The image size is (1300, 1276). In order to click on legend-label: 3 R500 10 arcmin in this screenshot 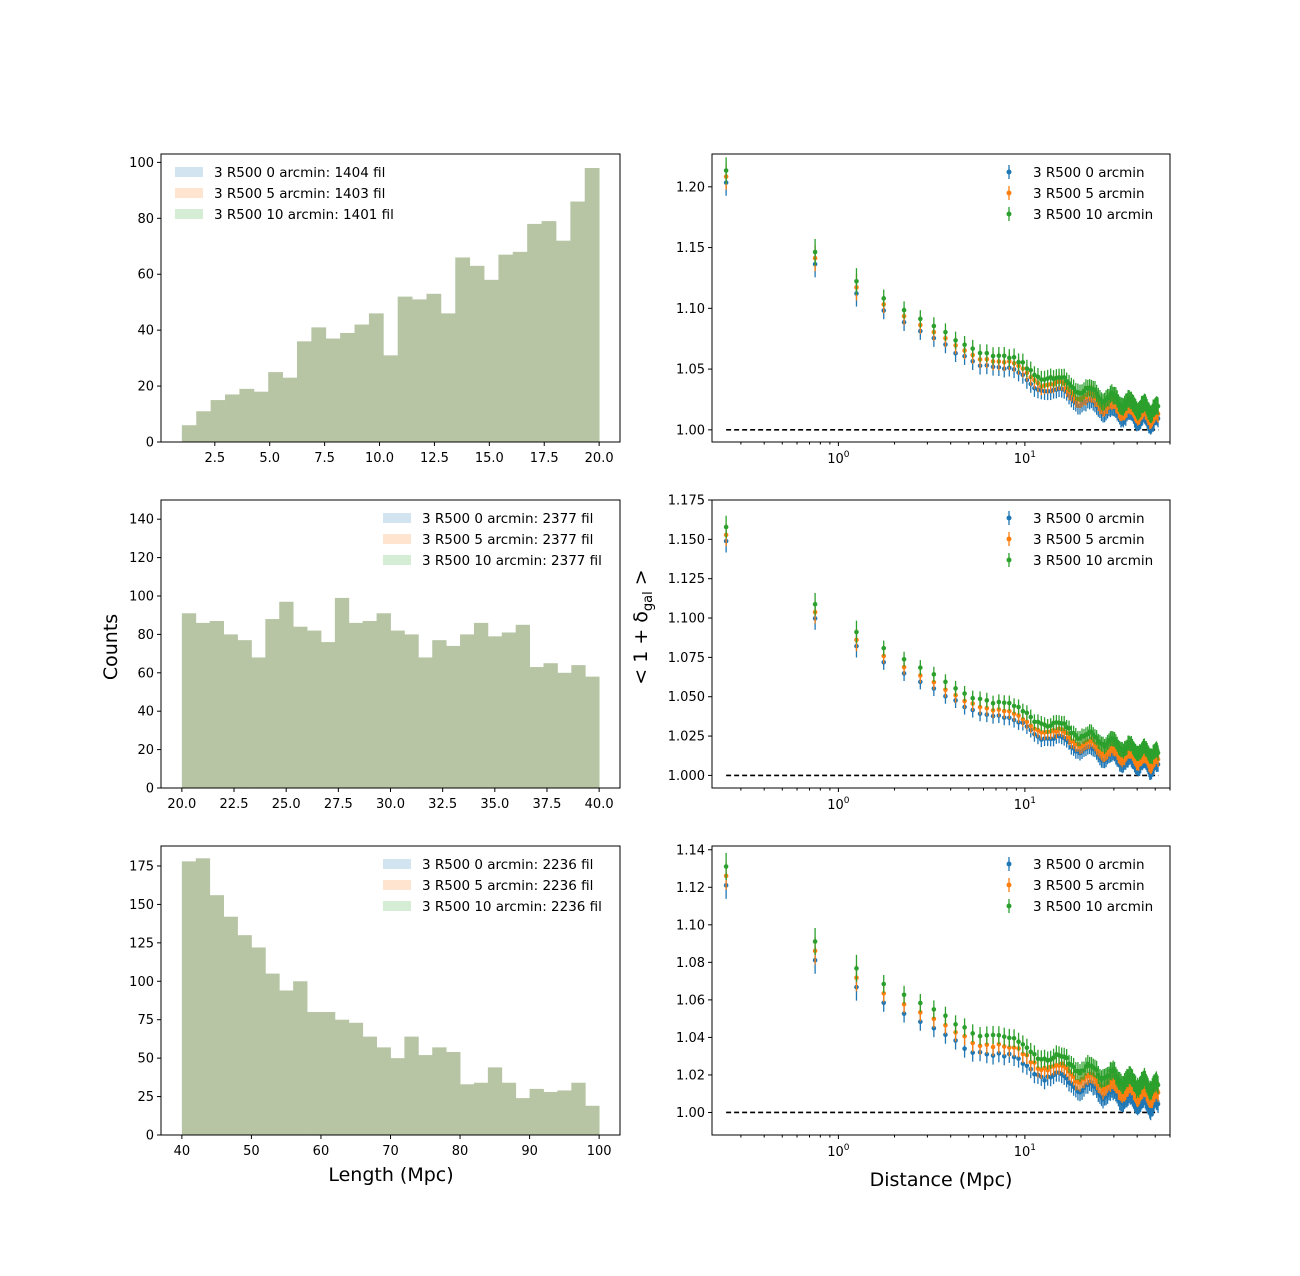, I will do `click(1093, 215)`.